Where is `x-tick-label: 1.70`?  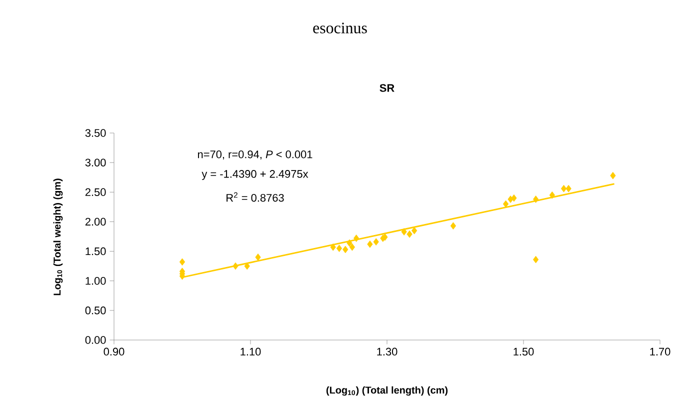
x-tick-label: 1.70 is located at coordinates (660, 352).